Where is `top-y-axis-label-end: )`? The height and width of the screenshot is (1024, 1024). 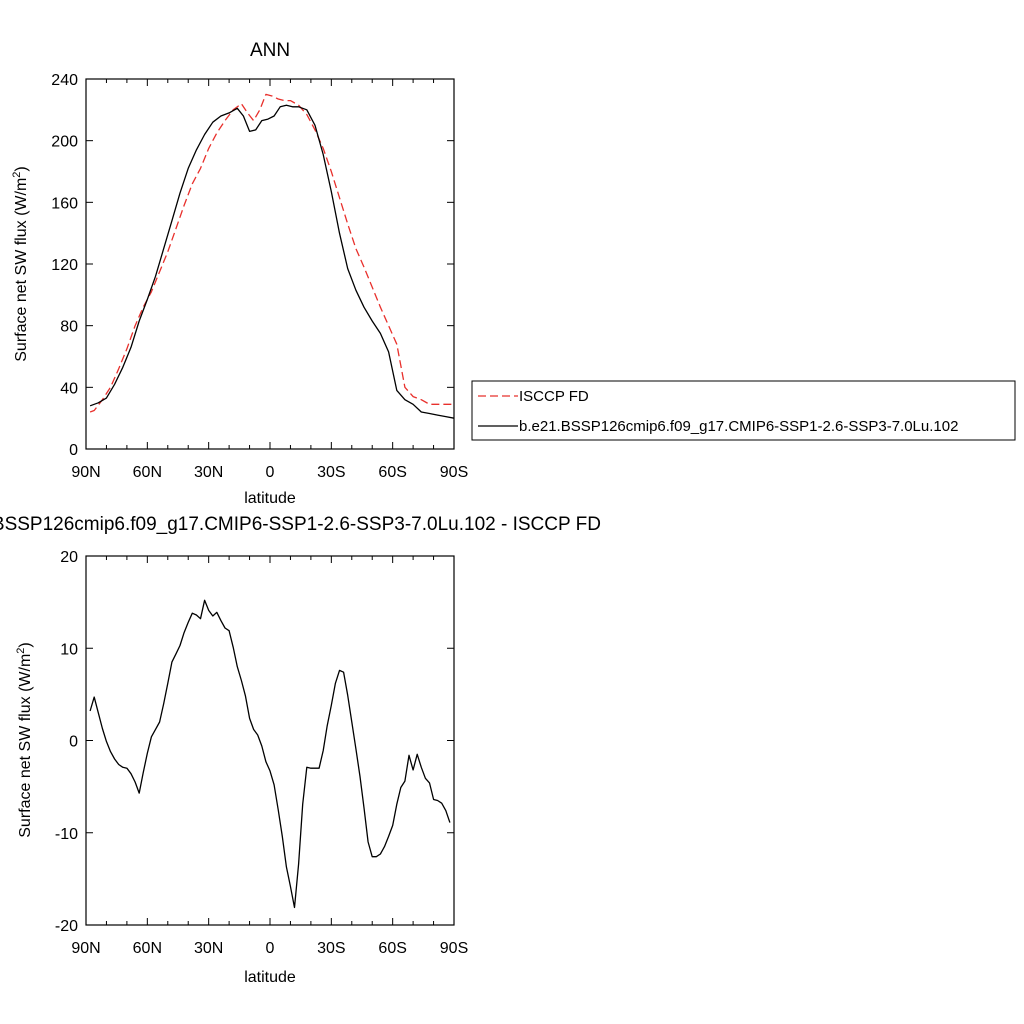
top-y-axis-label-end: ) is located at coordinates (21, 168).